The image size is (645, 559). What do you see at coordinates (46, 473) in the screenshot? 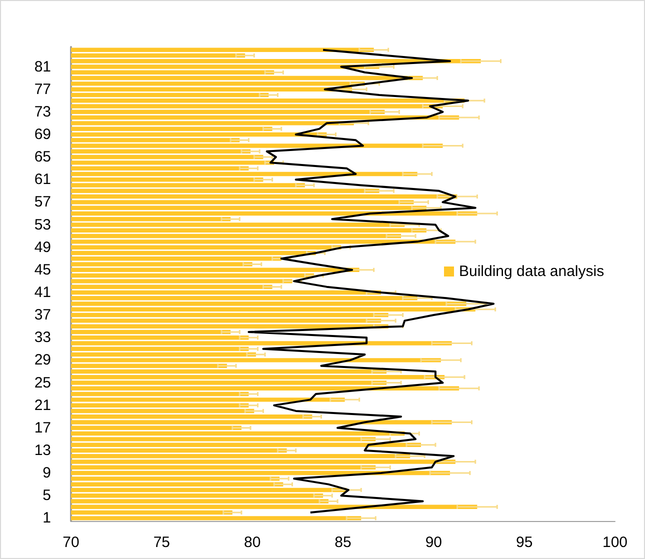
I see `y-tick-label: 9` at bounding box center [46, 473].